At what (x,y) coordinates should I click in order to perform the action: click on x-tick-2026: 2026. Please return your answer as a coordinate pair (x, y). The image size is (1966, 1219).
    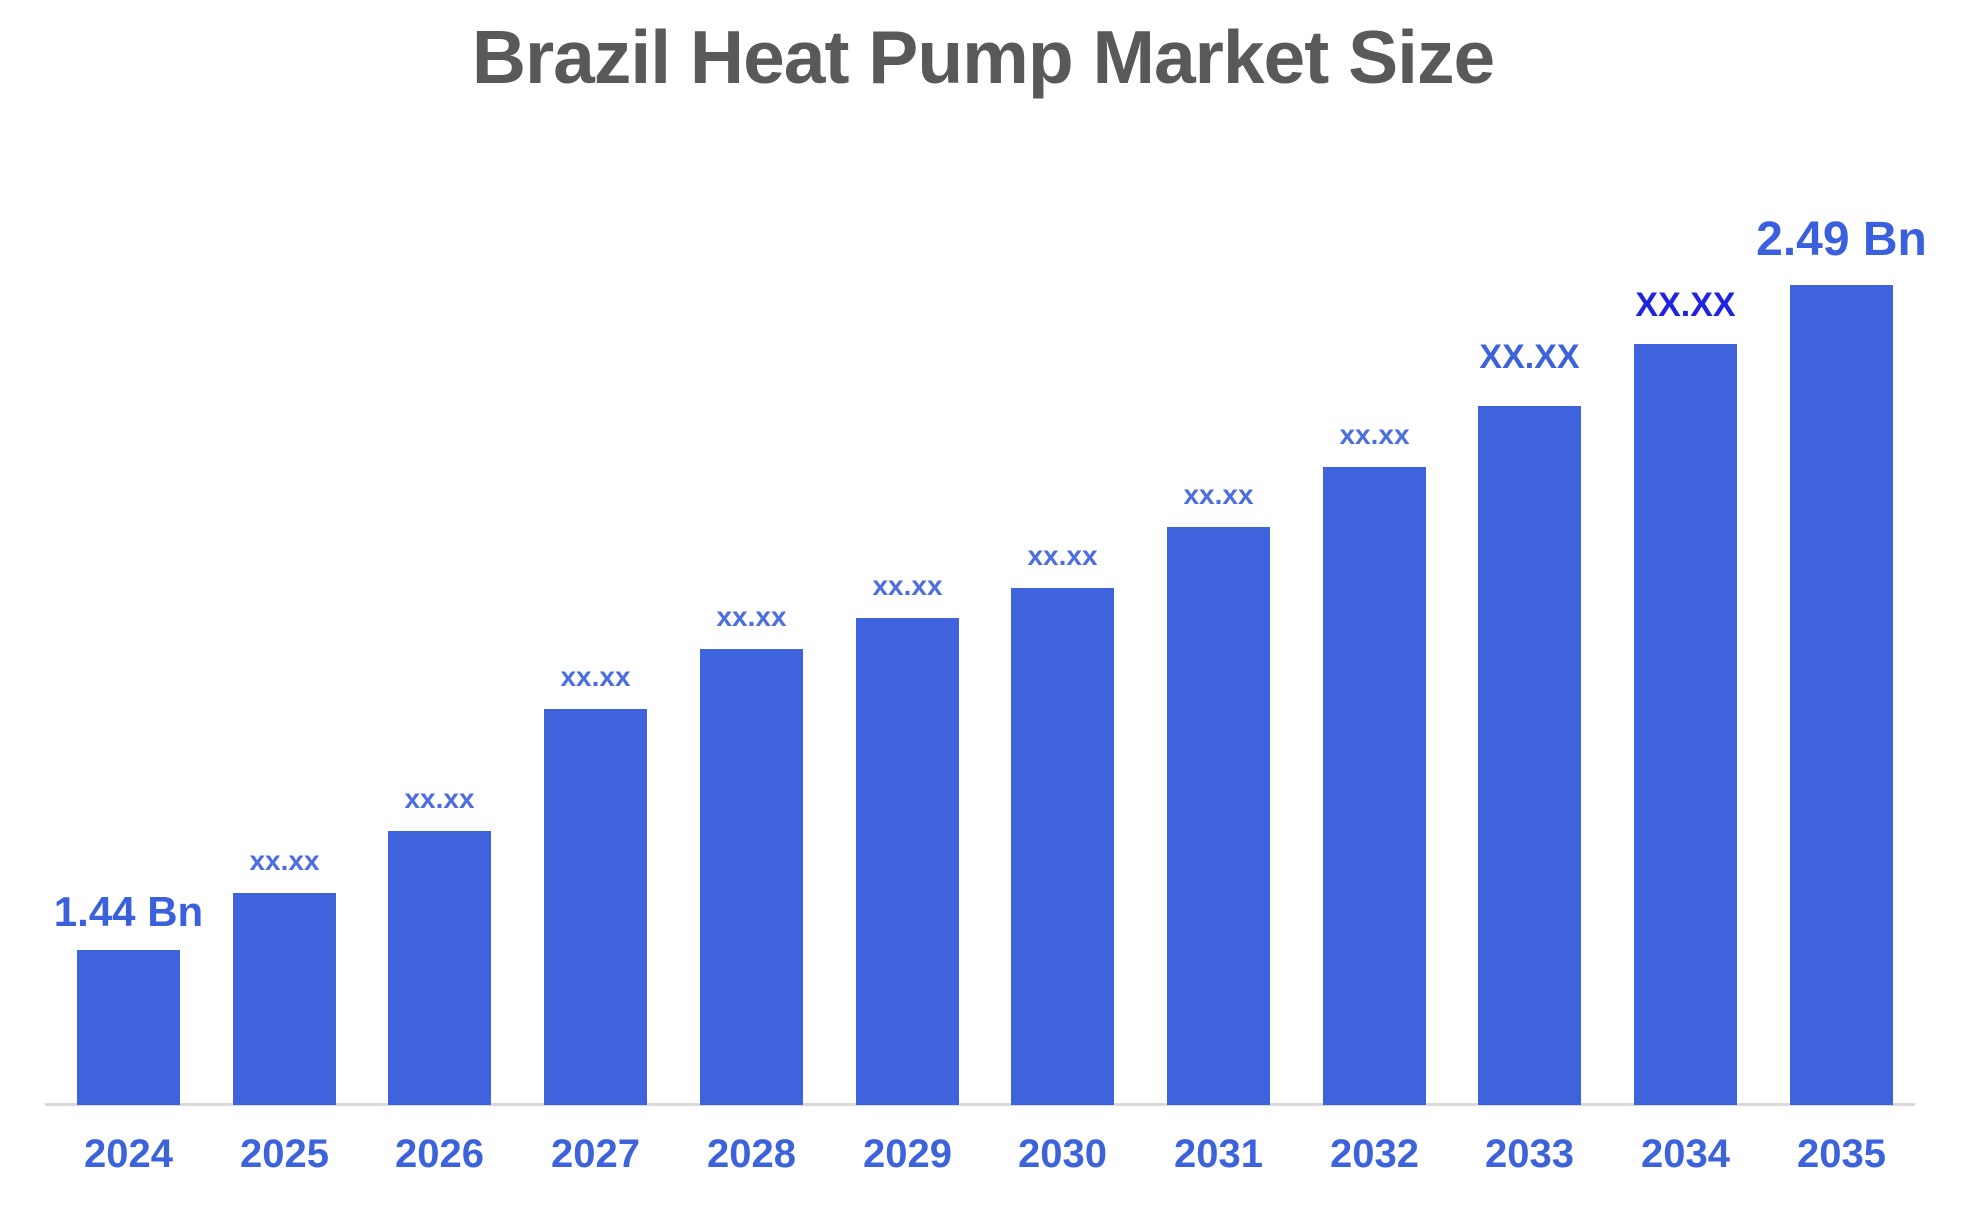
    Looking at the image, I should click on (439, 1154).